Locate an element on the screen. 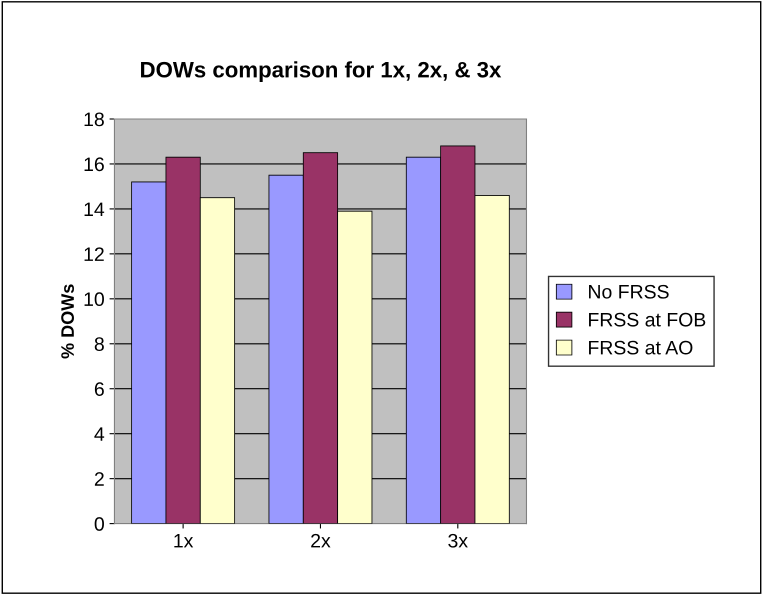 The image size is (763, 595). legend-label: FRSS at AO is located at coordinates (640, 347).